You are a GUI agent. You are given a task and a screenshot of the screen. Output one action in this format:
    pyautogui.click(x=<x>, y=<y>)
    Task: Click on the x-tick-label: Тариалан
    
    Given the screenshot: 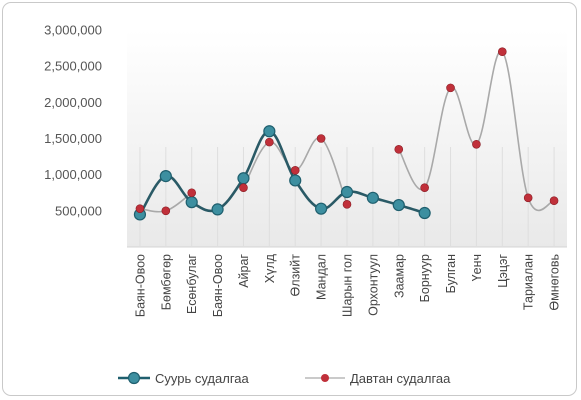 What is the action you would take?
    pyautogui.click(x=529, y=282)
    